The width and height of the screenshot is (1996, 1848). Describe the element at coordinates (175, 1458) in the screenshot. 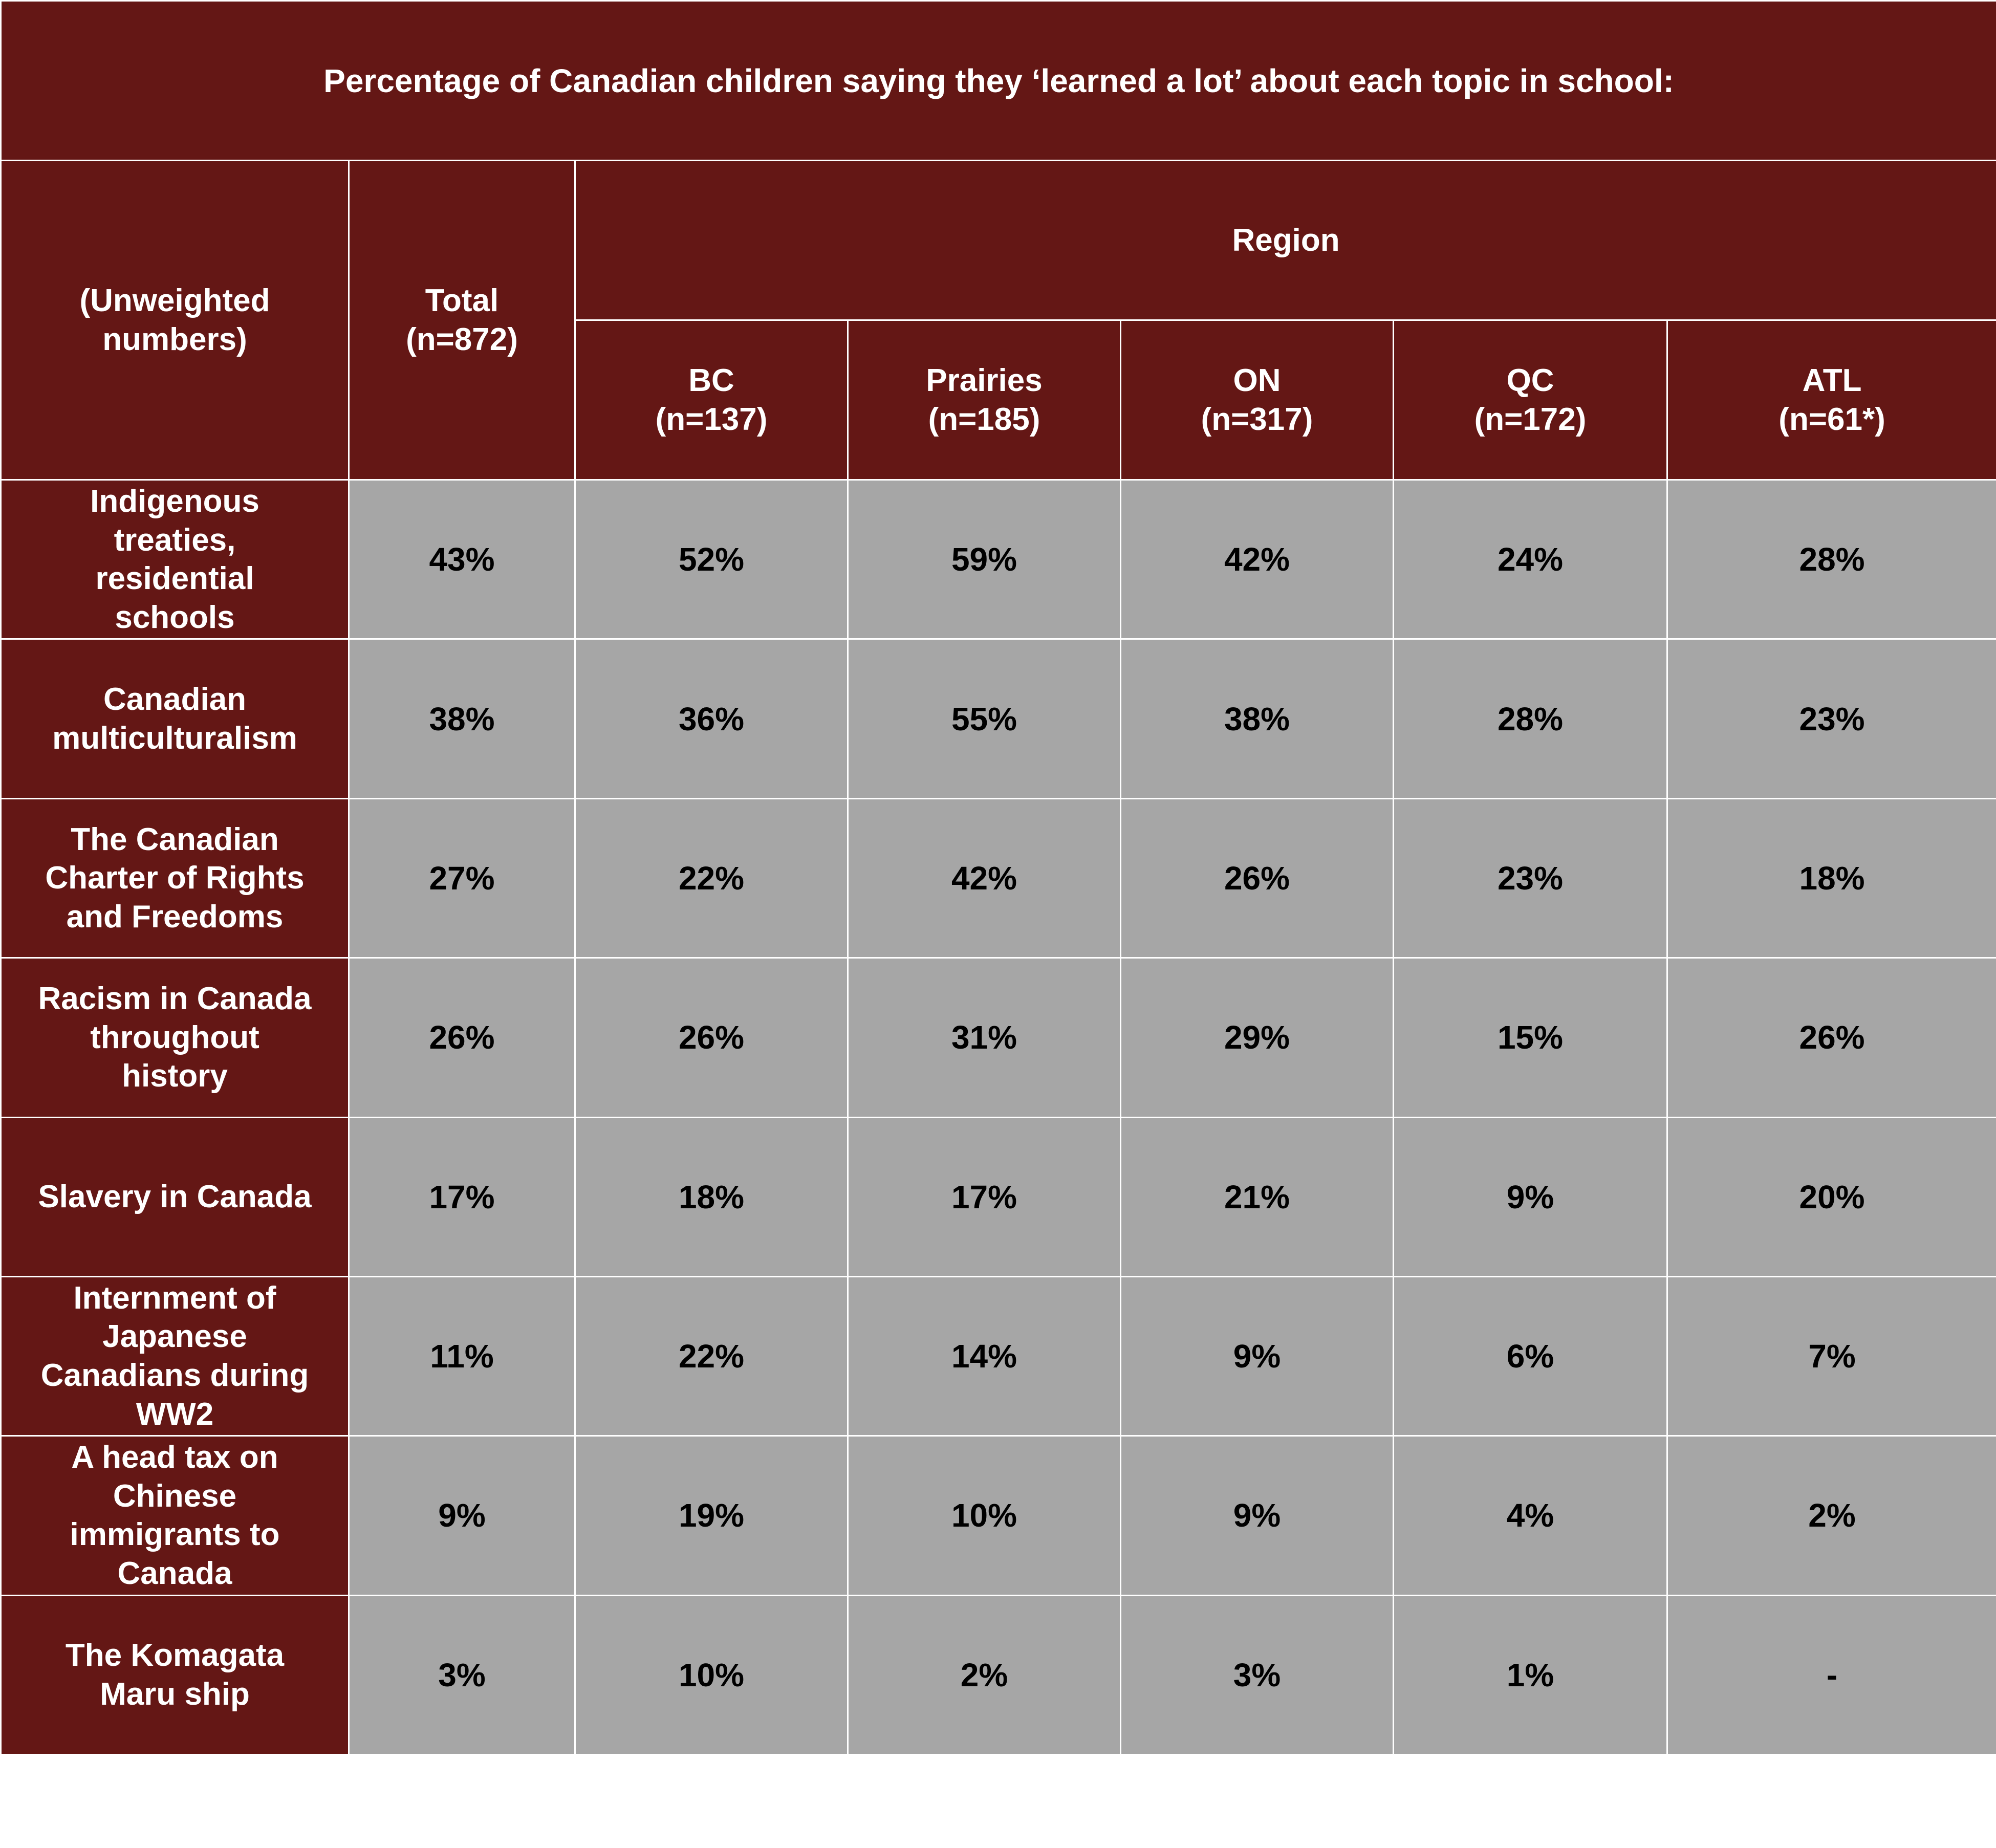

I see `row-label-line: A head tax on` at that location.